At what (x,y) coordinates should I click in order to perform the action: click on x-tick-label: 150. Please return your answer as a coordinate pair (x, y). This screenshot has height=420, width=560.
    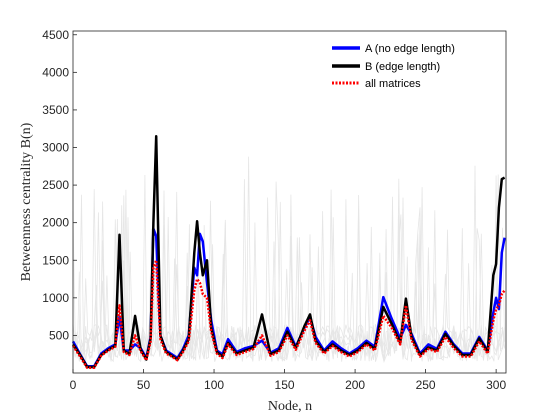
    Looking at the image, I should click on (285, 385).